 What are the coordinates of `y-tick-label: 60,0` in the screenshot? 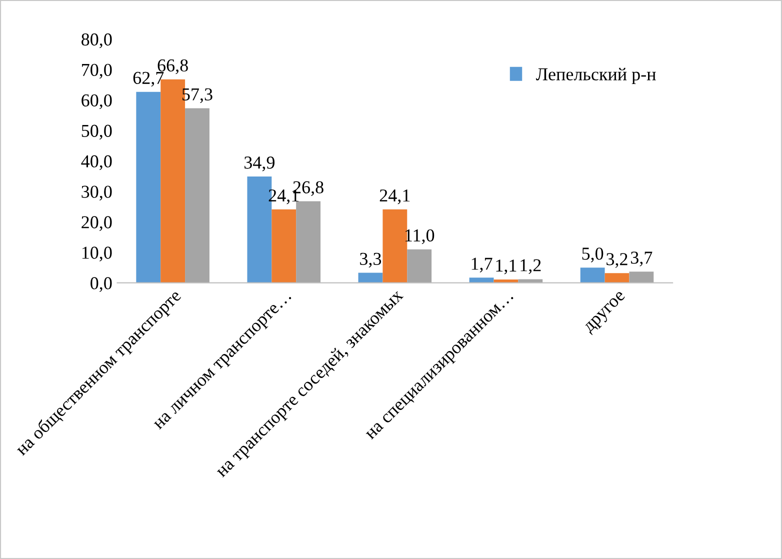 It's located at (97, 102).